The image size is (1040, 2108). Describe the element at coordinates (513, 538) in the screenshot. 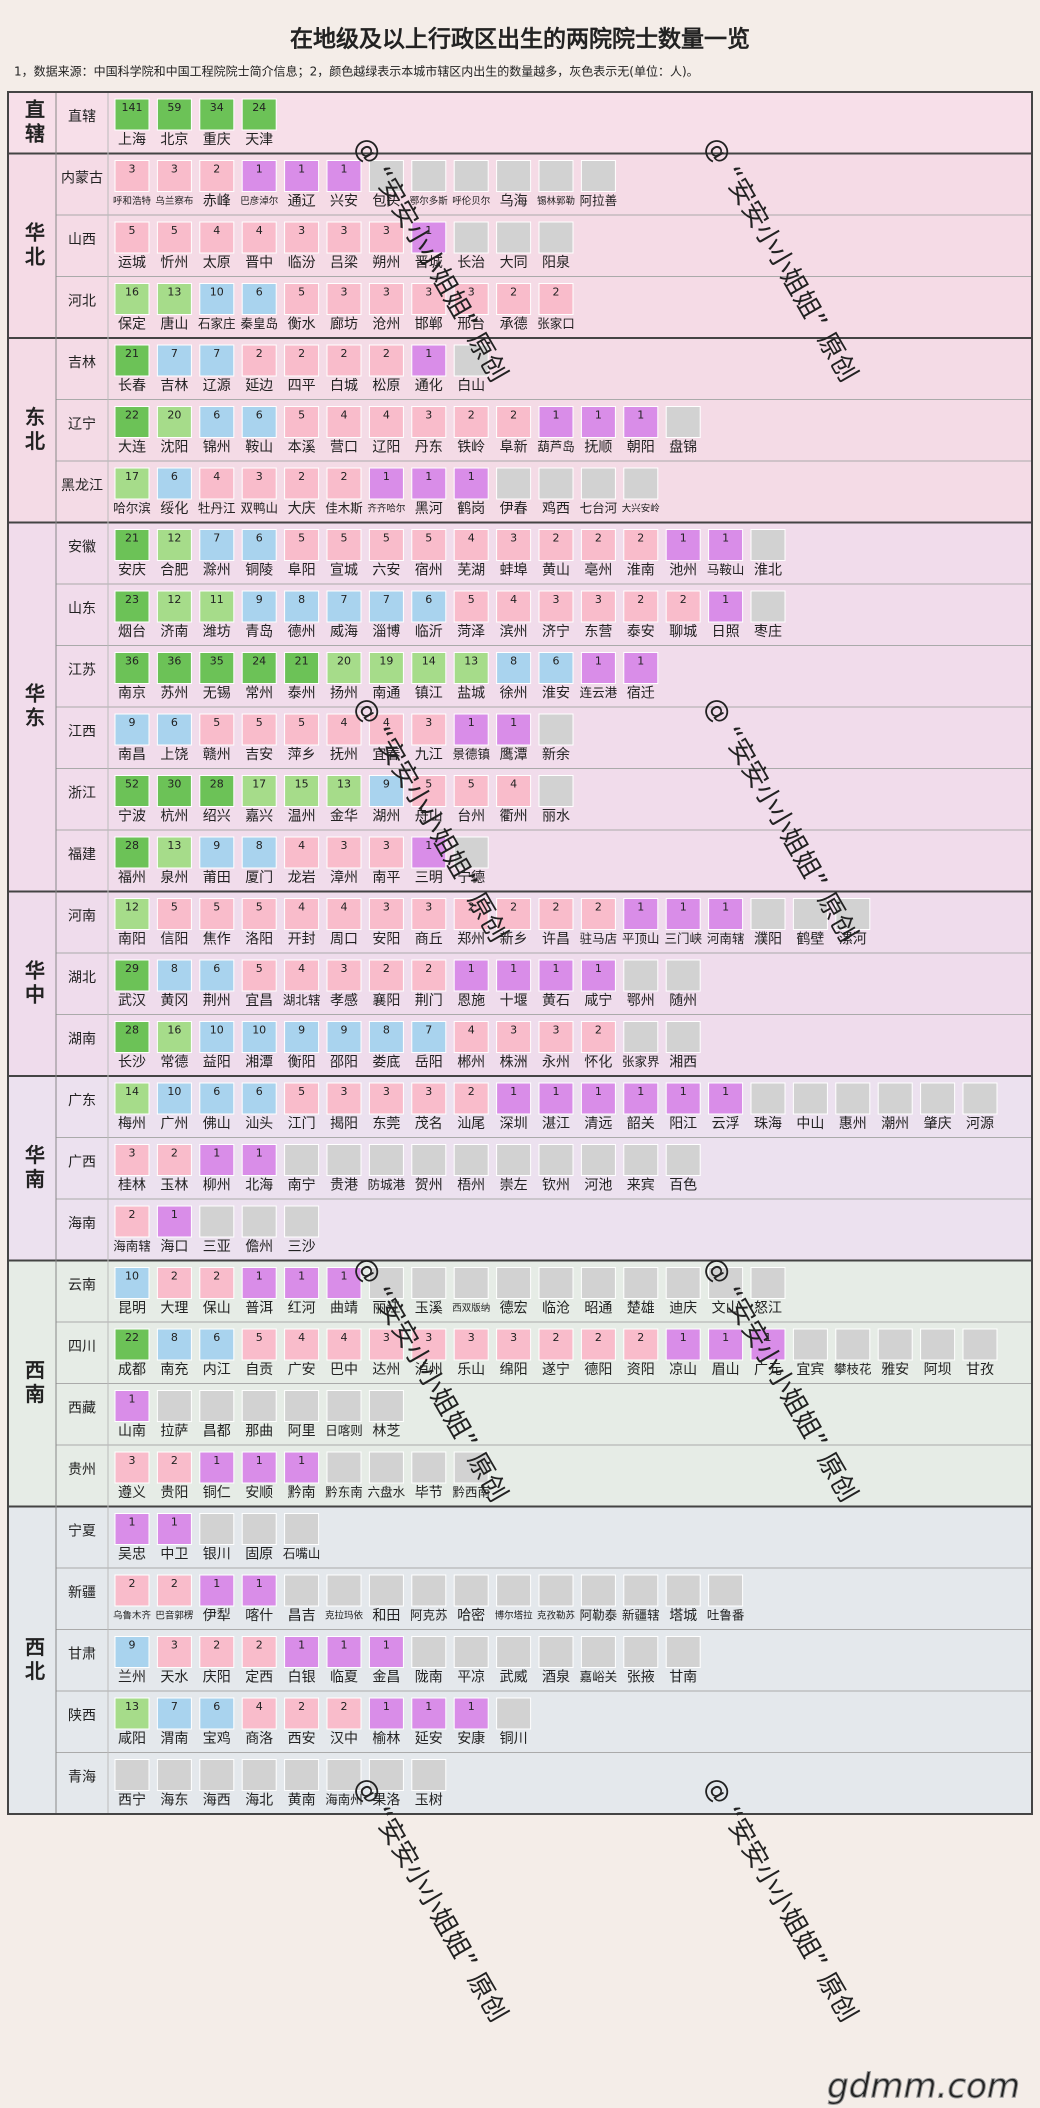

I see `cell-value: 3` at that location.